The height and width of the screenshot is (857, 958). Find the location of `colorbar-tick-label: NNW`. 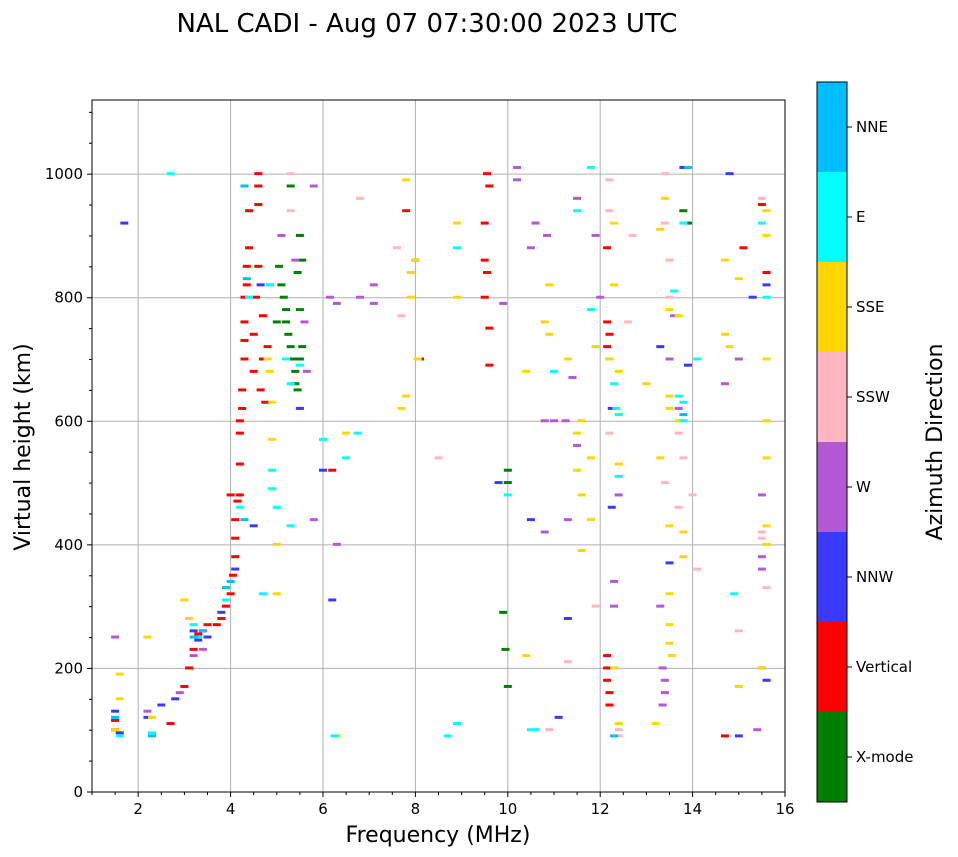

colorbar-tick-label: NNW is located at coordinates (874, 577).